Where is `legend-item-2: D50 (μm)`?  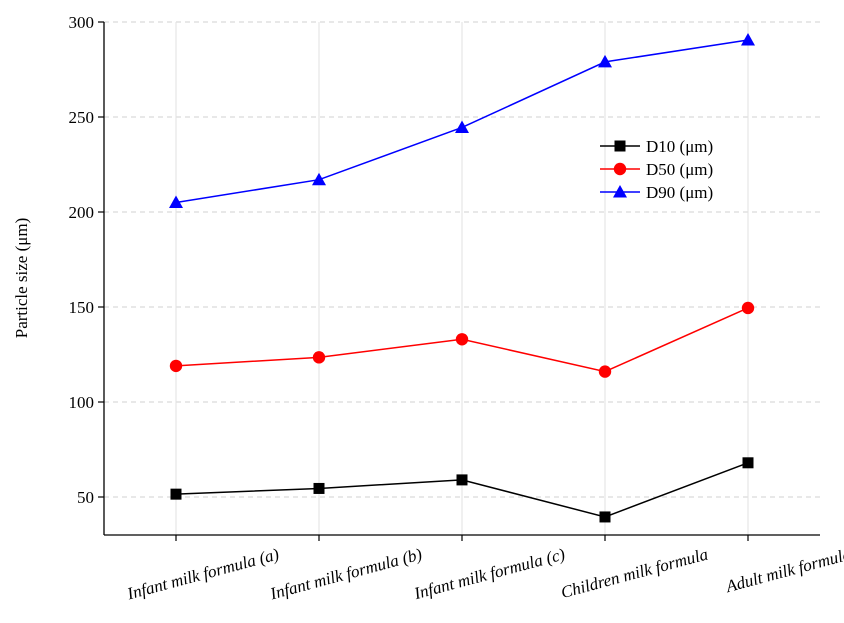 legend-item-2: D50 (μm) is located at coordinates (656, 169).